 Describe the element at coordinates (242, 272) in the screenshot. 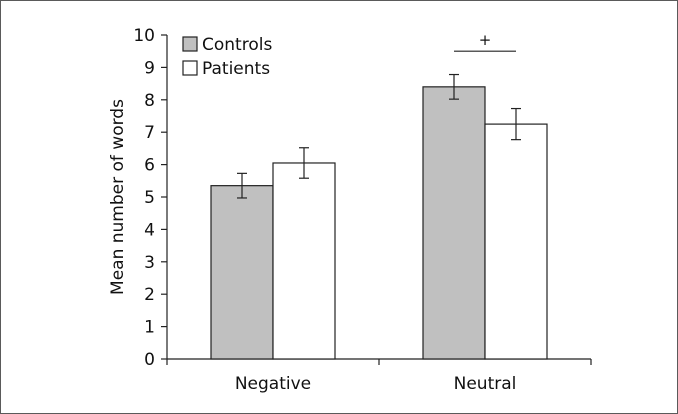

I see `bar-controls-negative` at that location.